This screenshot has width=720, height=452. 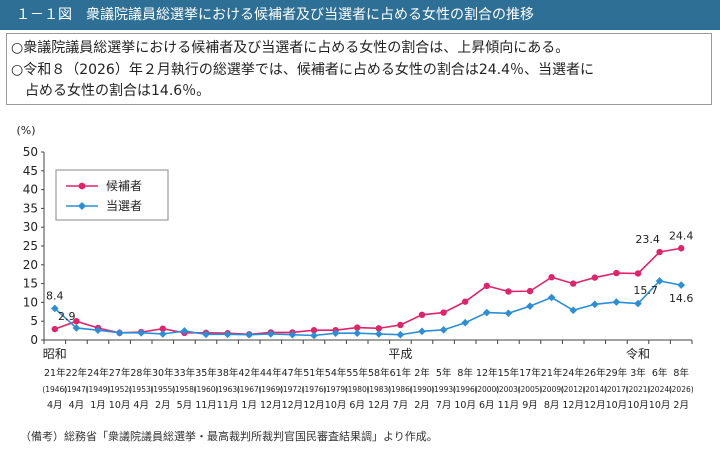 I want to click on x-tick-year: 8年, so click(x=681, y=373).